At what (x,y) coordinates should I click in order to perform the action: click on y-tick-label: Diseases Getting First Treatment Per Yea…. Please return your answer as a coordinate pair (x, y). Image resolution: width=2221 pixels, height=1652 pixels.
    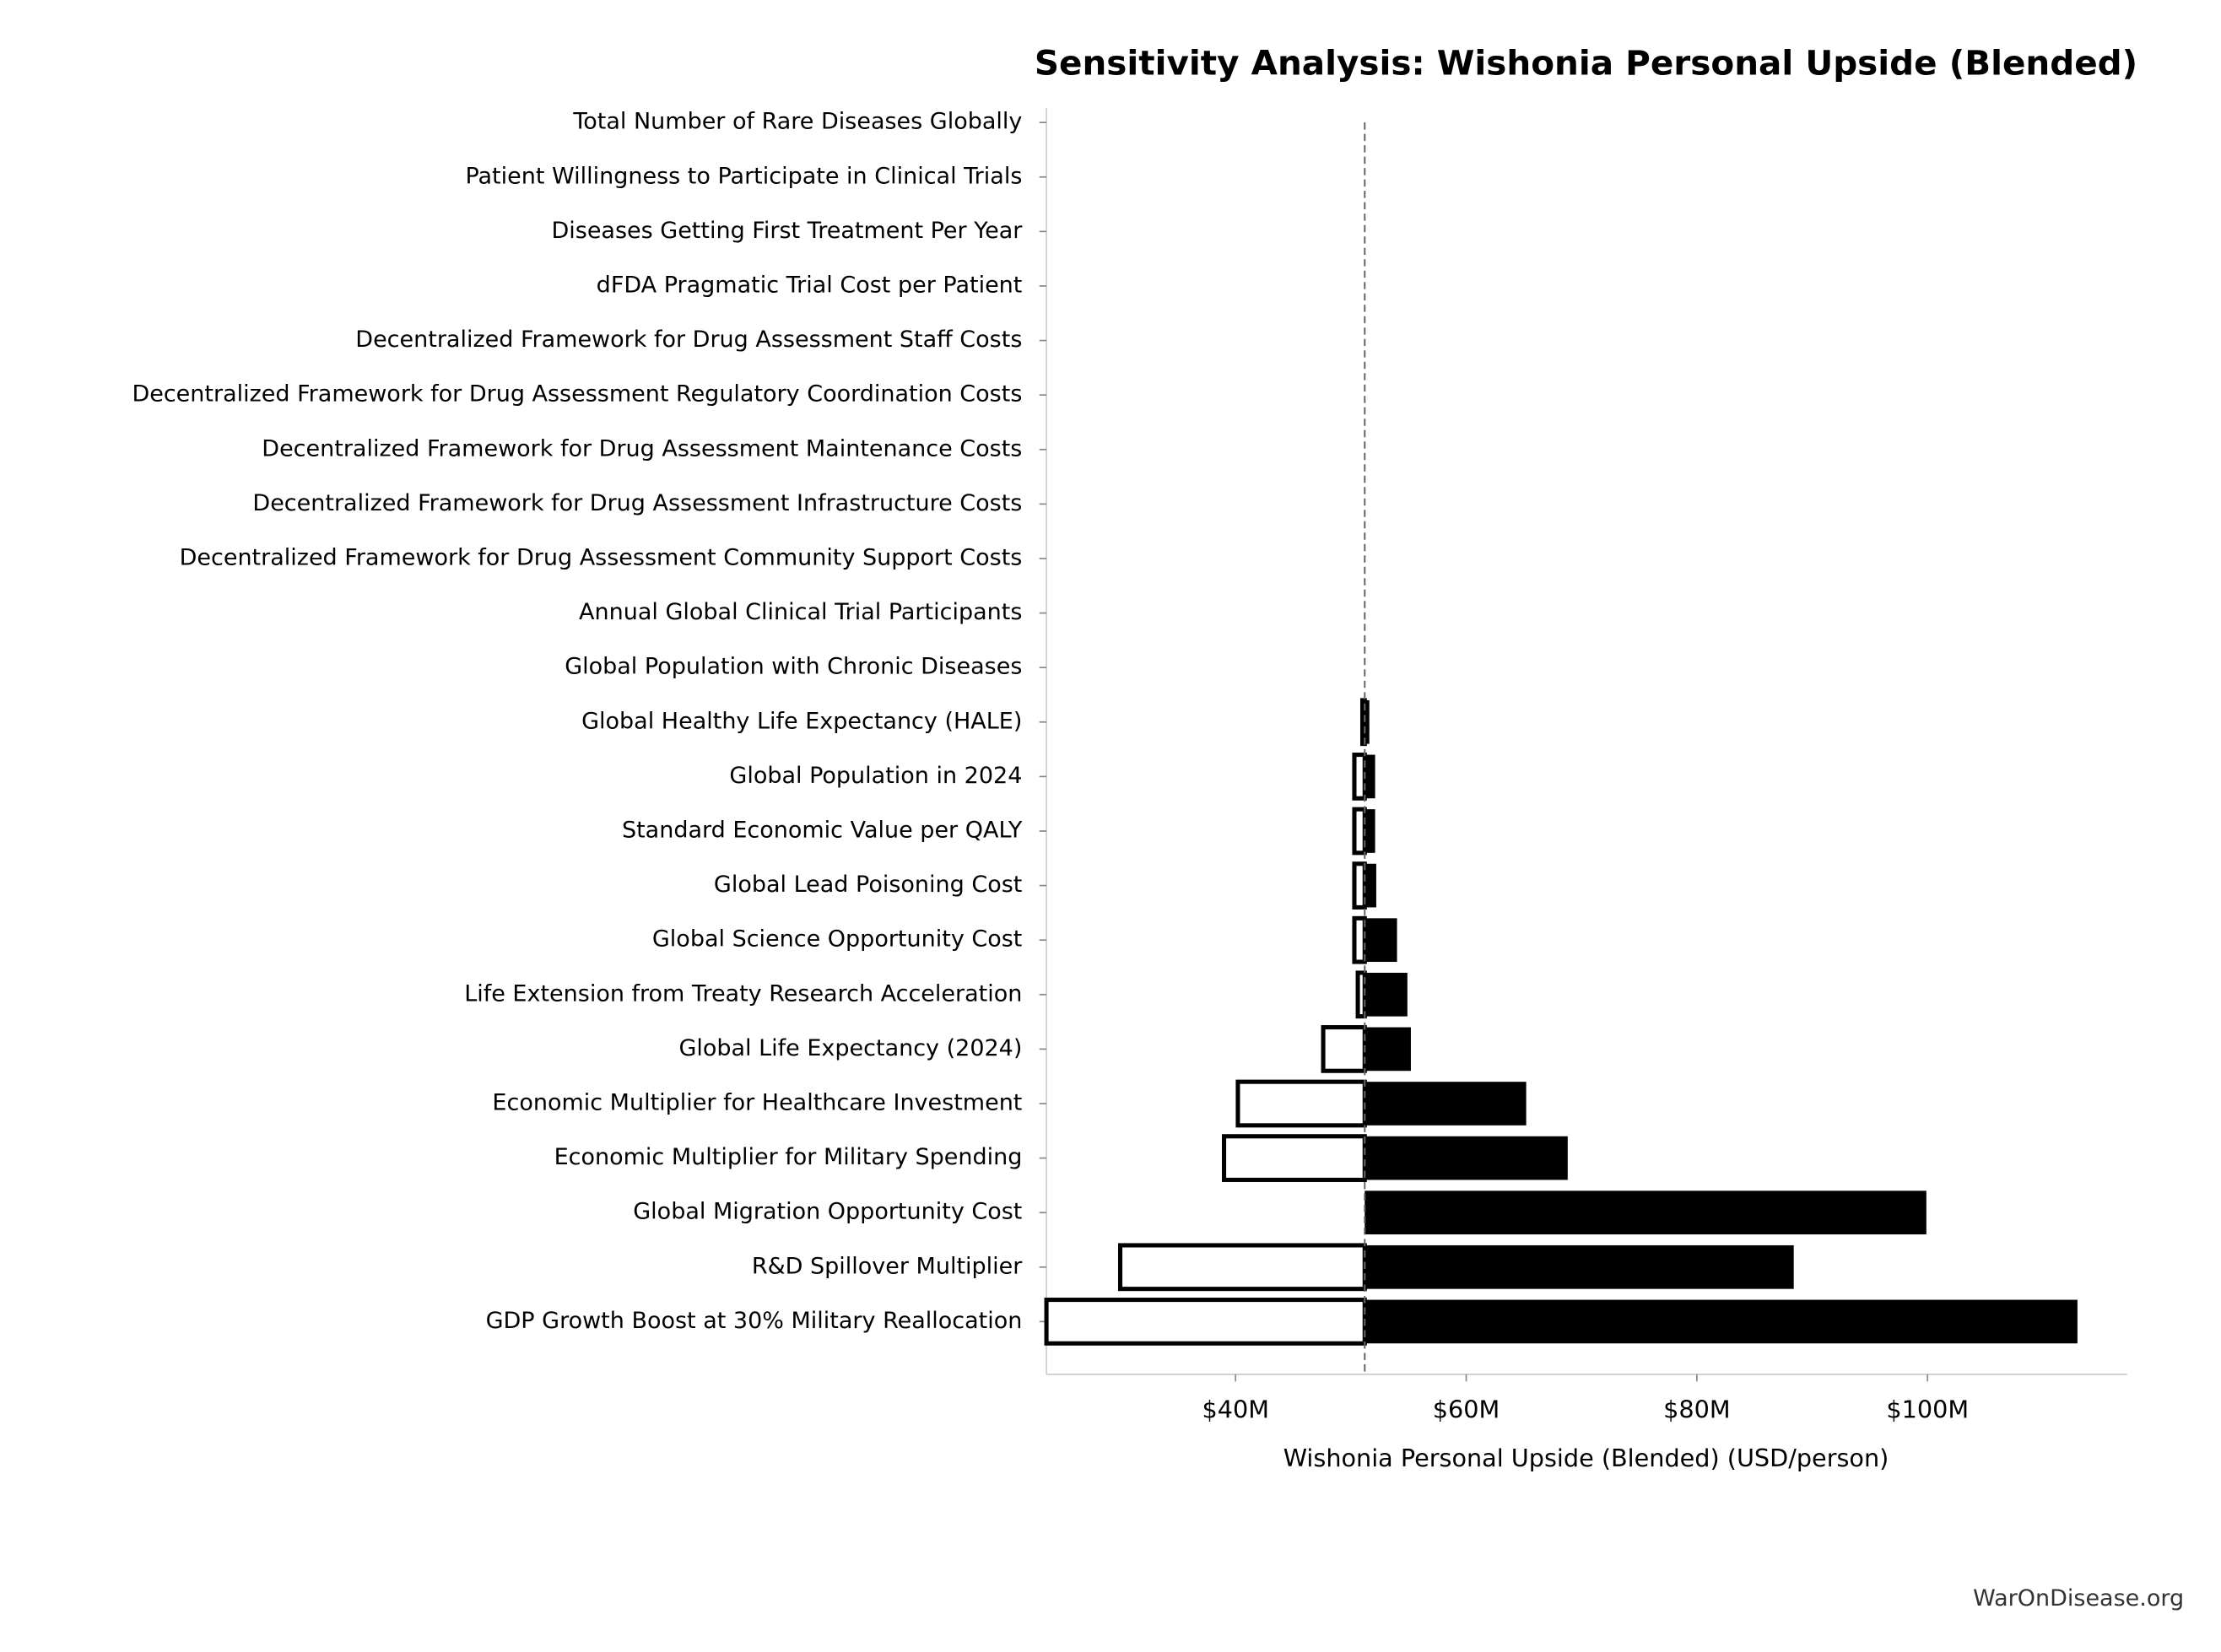
    Looking at the image, I should click on (787, 231).